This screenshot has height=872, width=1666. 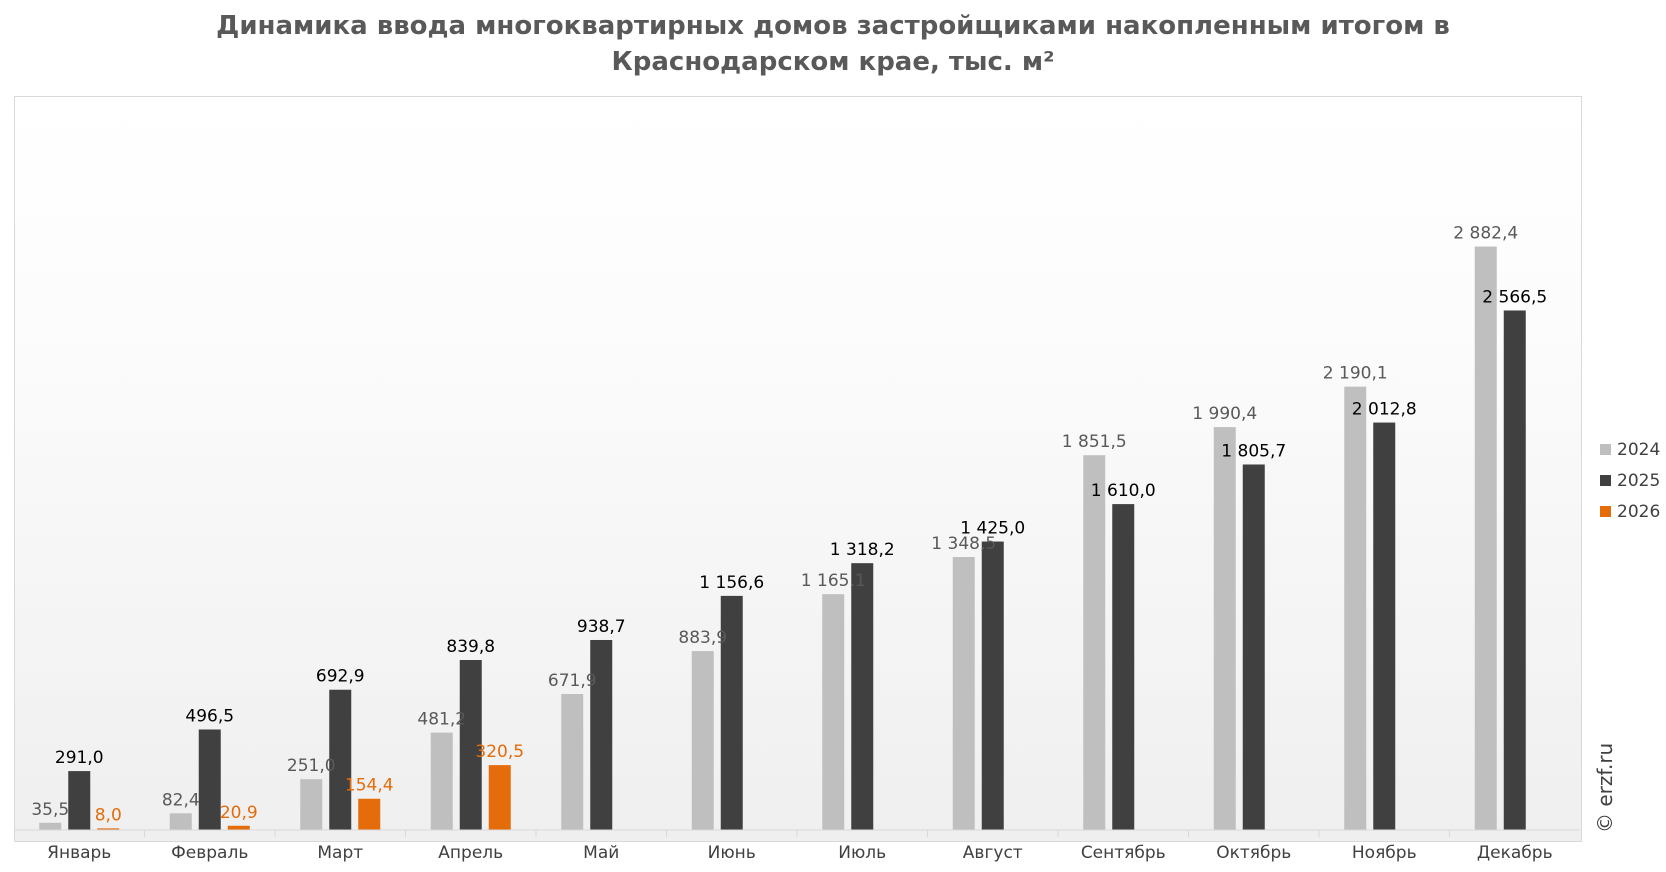 I want to click on data-label-2026: 20,9, so click(x=239, y=813).